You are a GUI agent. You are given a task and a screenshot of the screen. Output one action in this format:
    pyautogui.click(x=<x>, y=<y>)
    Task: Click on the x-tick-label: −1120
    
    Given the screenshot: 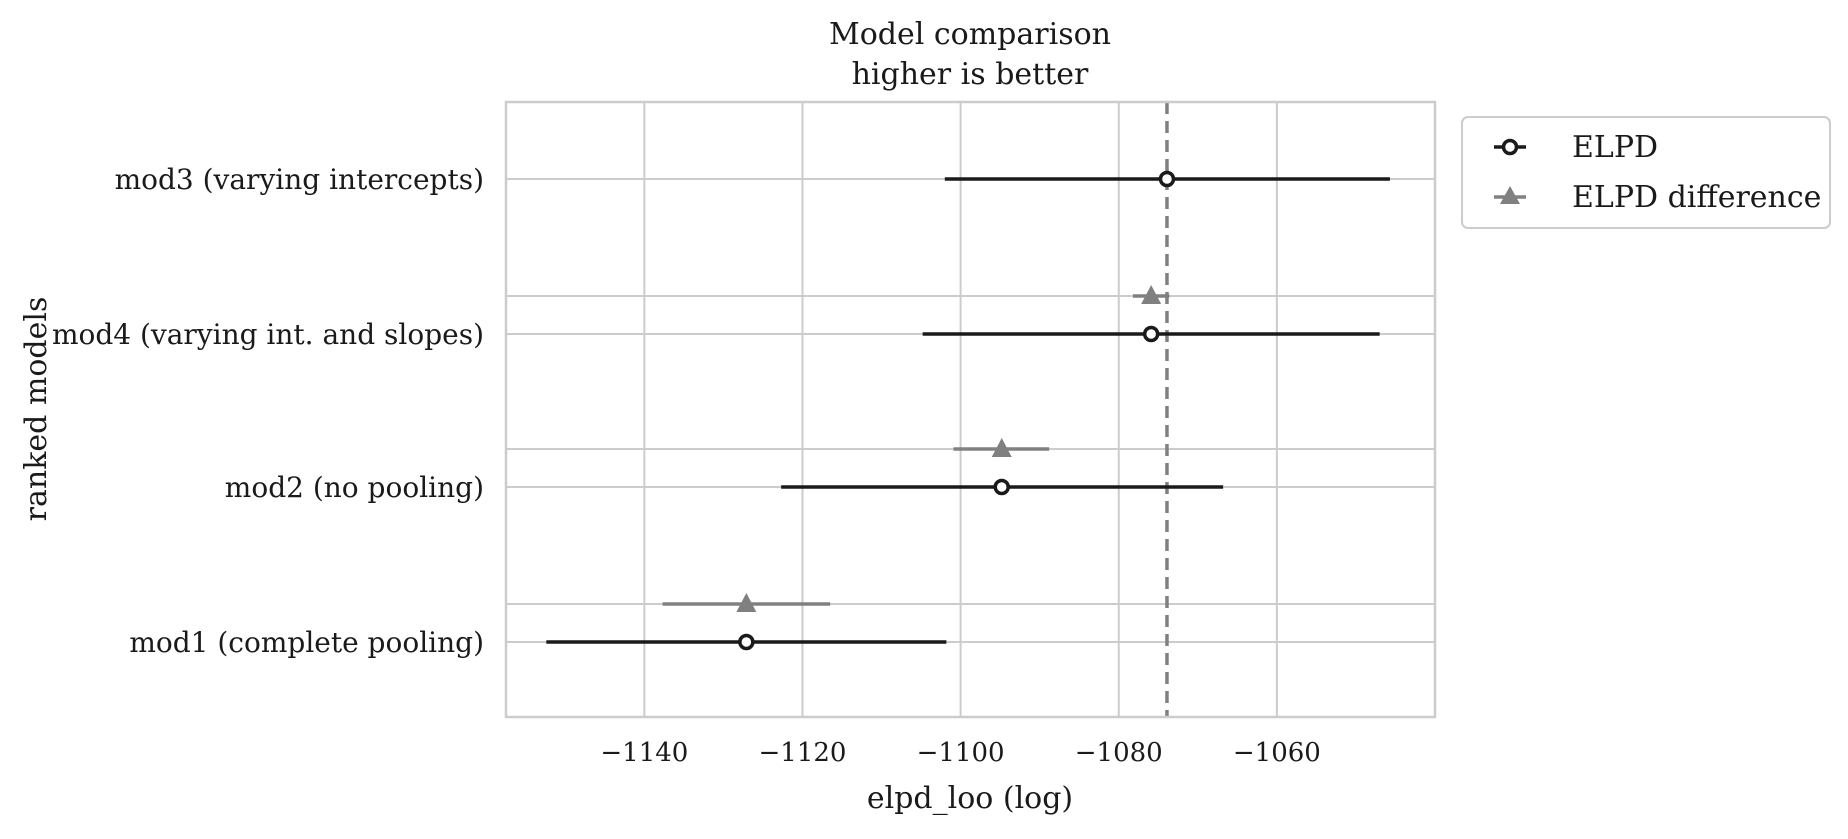 What is the action you would take?
    pyautogui.click(x=803, y=753)
    